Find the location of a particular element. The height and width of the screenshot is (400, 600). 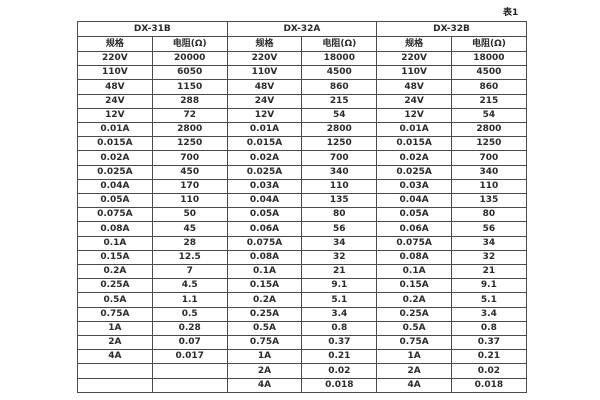

col-header-resistance: 电阻(Ω) is located at coordinates (489, 44).